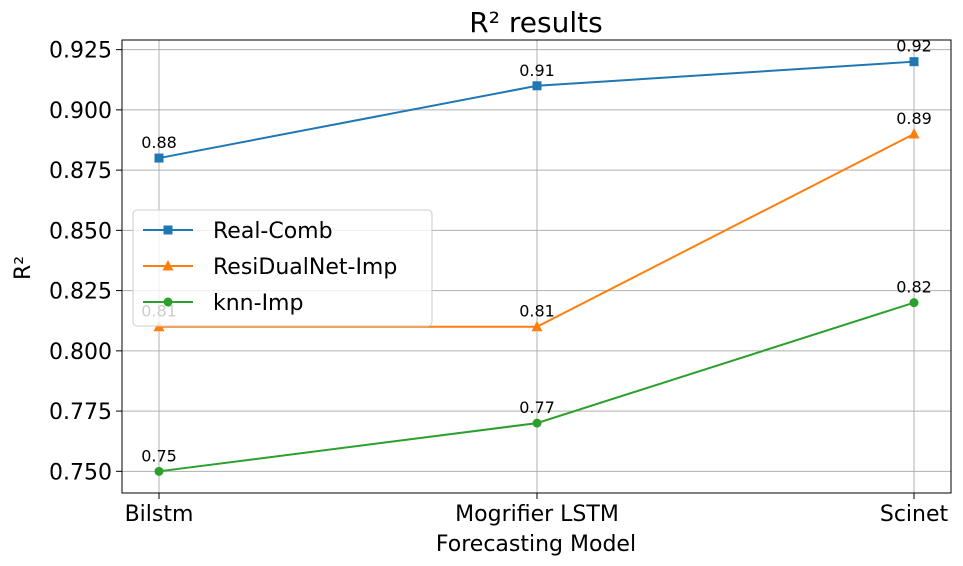 This screenshot has width=963, height=566. Describe the element at coordinates (80, 111) in the screenshot. I see `y-tick-label: 0.900` at that location.